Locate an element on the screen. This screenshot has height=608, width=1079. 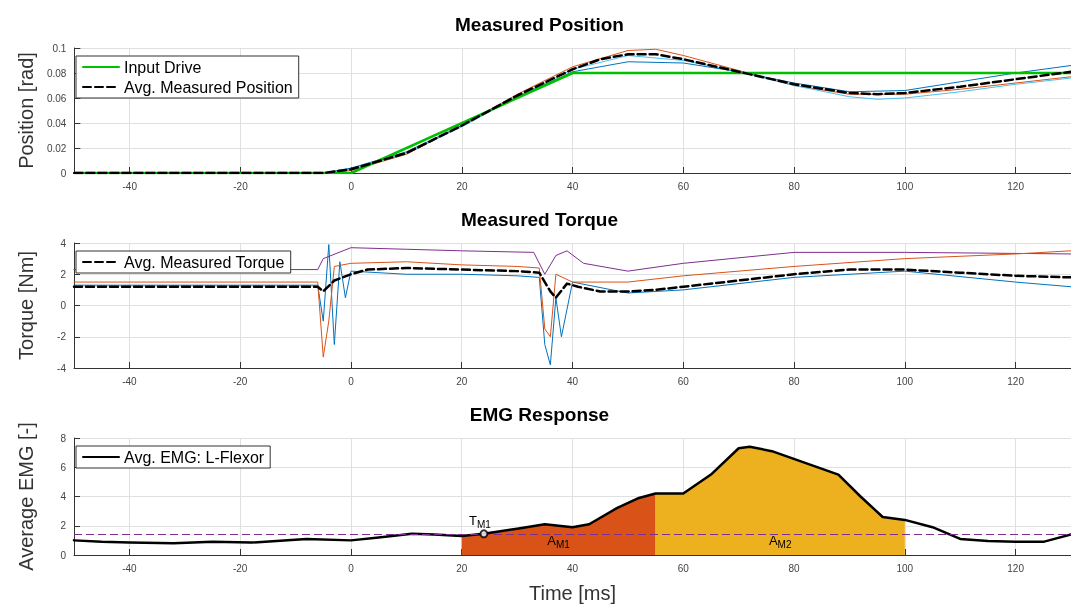
y-tick-label: 0.08 is located at coordinates (56, 73).